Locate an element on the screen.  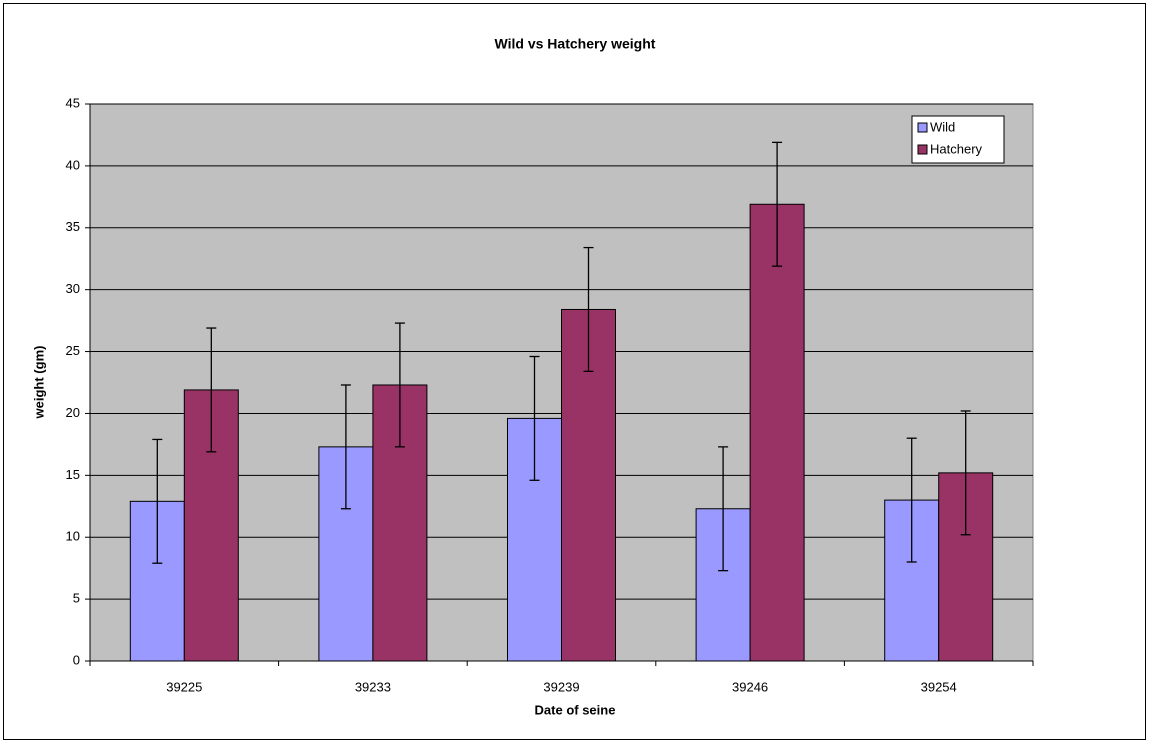
y-tick-label: 0 is located at coordinates (76, 659).